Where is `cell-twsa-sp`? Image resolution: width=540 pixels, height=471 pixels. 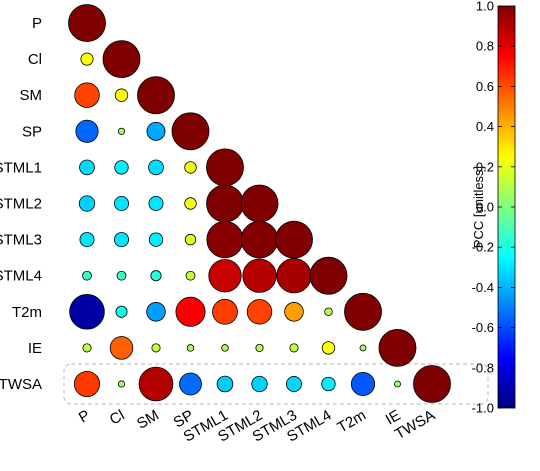
cell-twsa-sp is located at coordinates (190, 384).